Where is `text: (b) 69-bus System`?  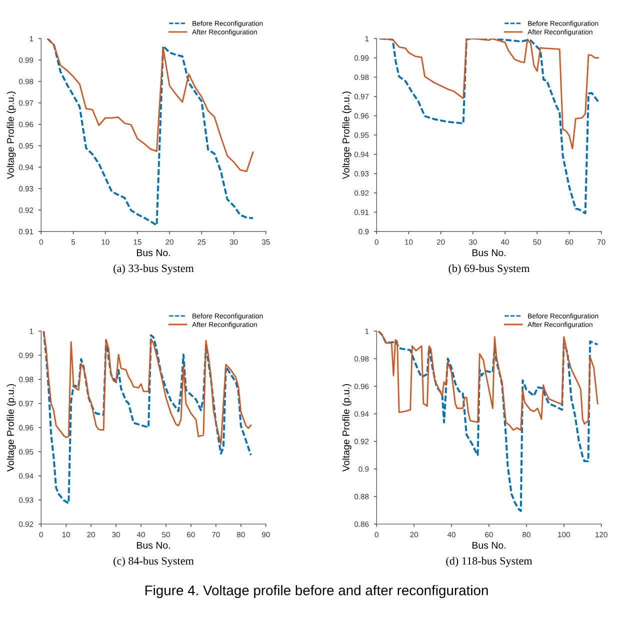
text: (b) 69-bus System is located at coordinates (489, 269).